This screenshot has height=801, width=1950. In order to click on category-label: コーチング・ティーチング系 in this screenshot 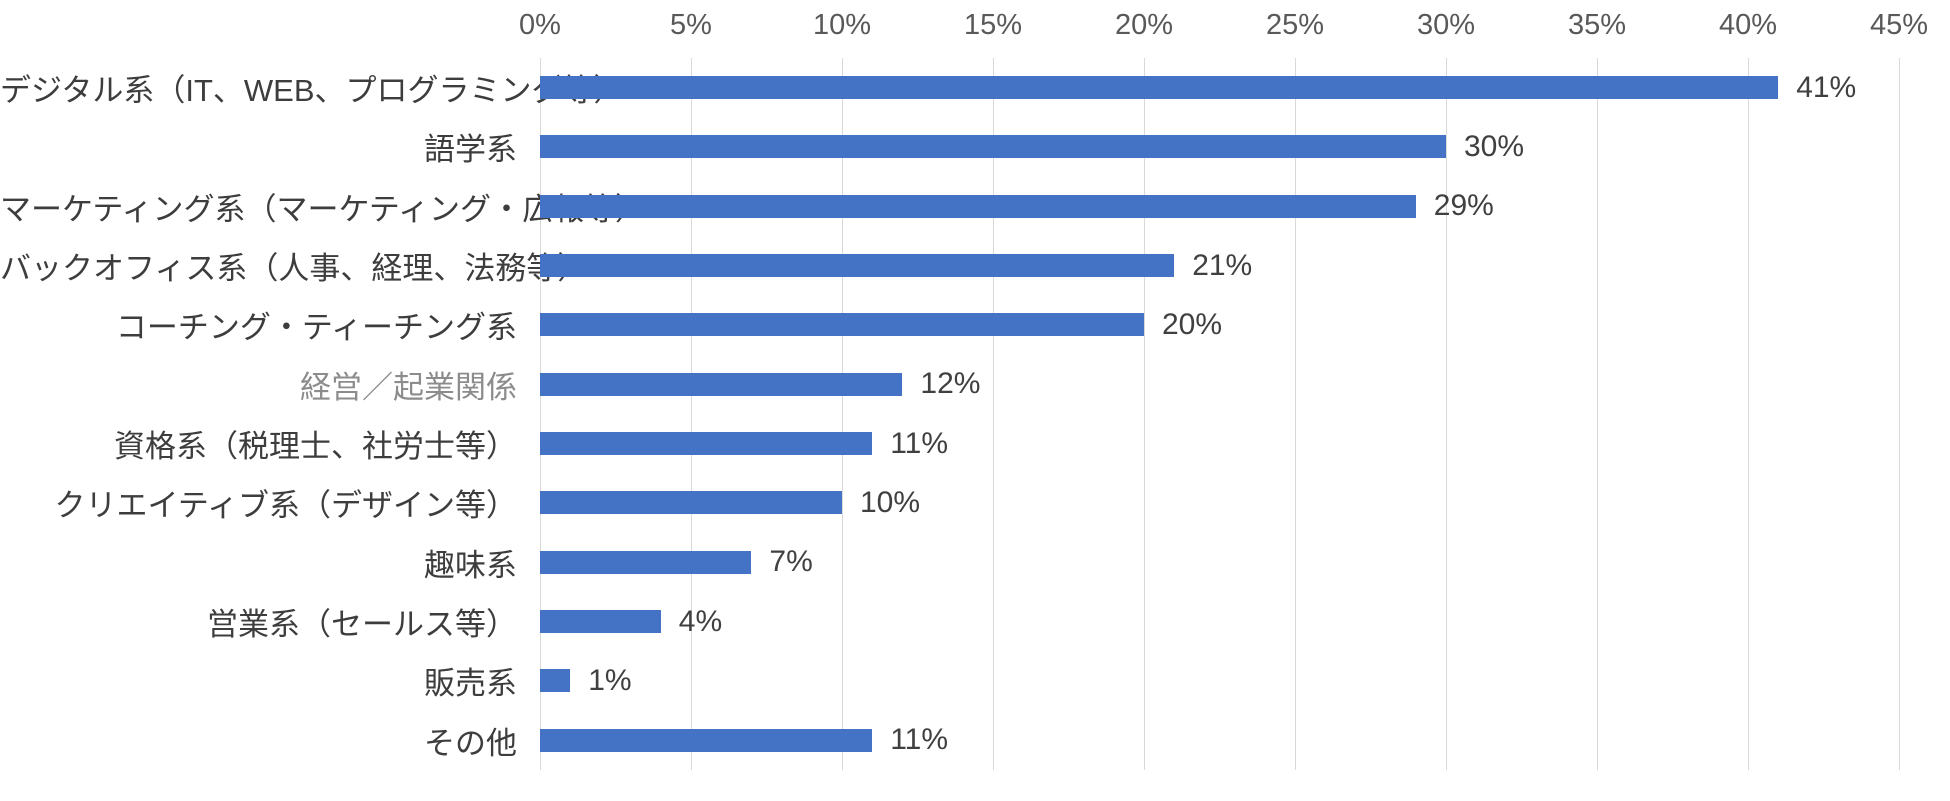, I will do `click(316, 328)`.